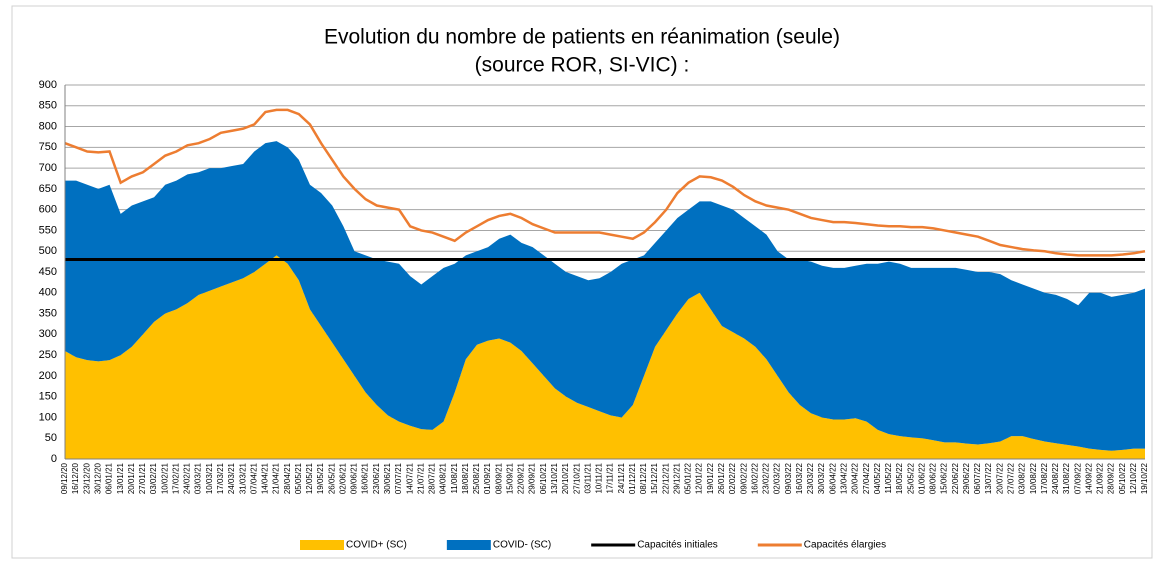  Describe the element at coordinates (109, 478) in the screenshot. I see `x-tick-label: 06/01/21` at that location.